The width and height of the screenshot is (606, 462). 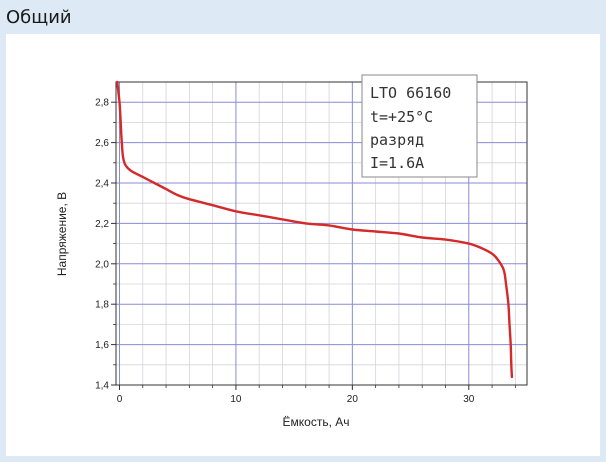 What do you see at coordinates (62, 234) in the screenshot?
I see `y-axis-label: Напряжение, В` at bounding box center [62, 234].